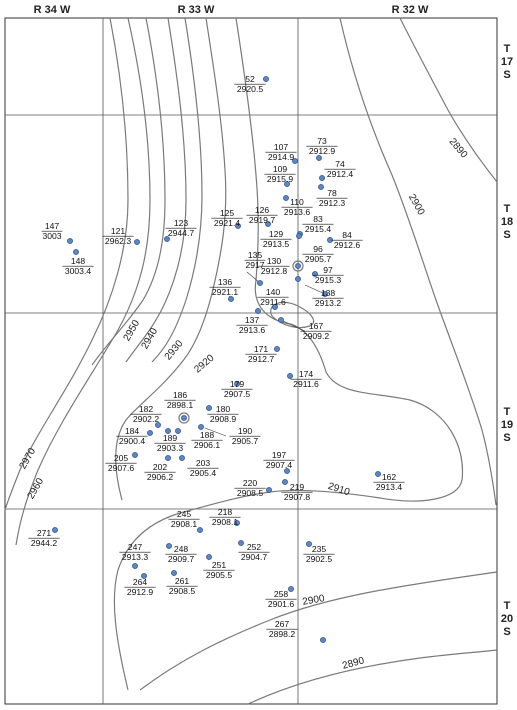 This screenshot has width=517, height=710. I want to click on well-elevation-label: 2913.6, so click(252, 330).